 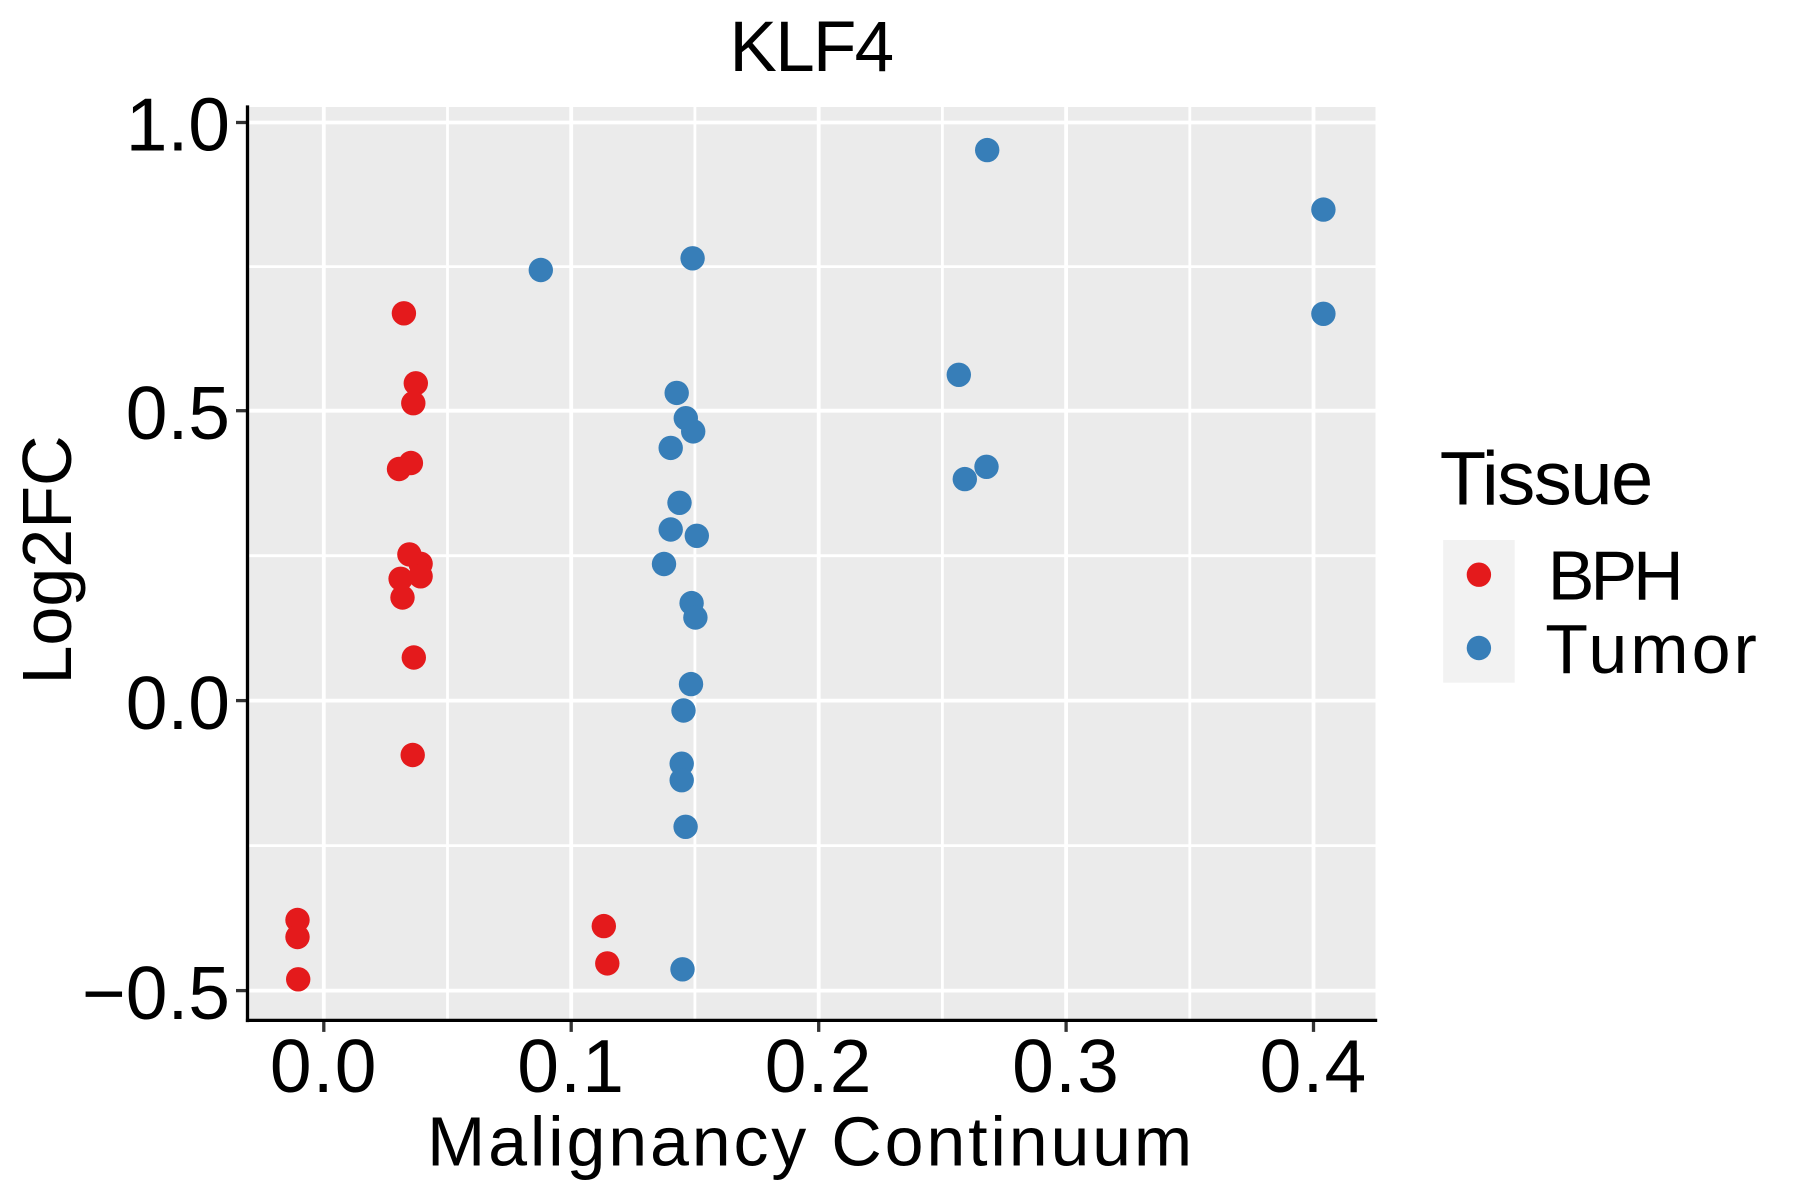 I want to click on svg-text: −0.5, so click(x=156, y=993).